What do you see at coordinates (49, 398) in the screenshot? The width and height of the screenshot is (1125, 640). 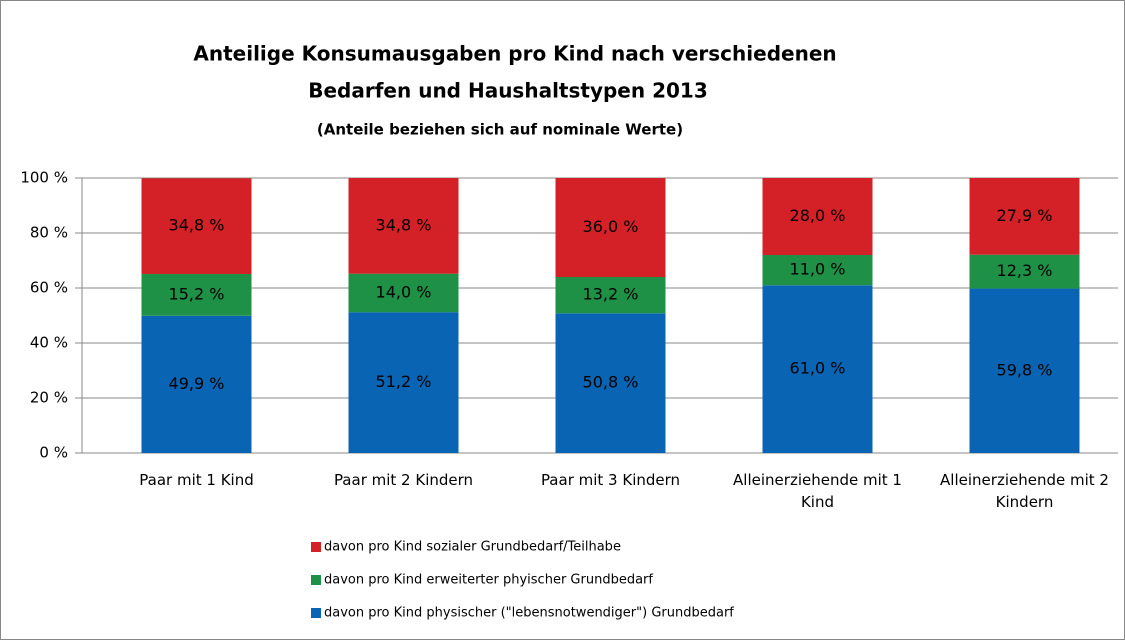 I see `y-tick-label: 20 %` at bounding box center [49, 398].